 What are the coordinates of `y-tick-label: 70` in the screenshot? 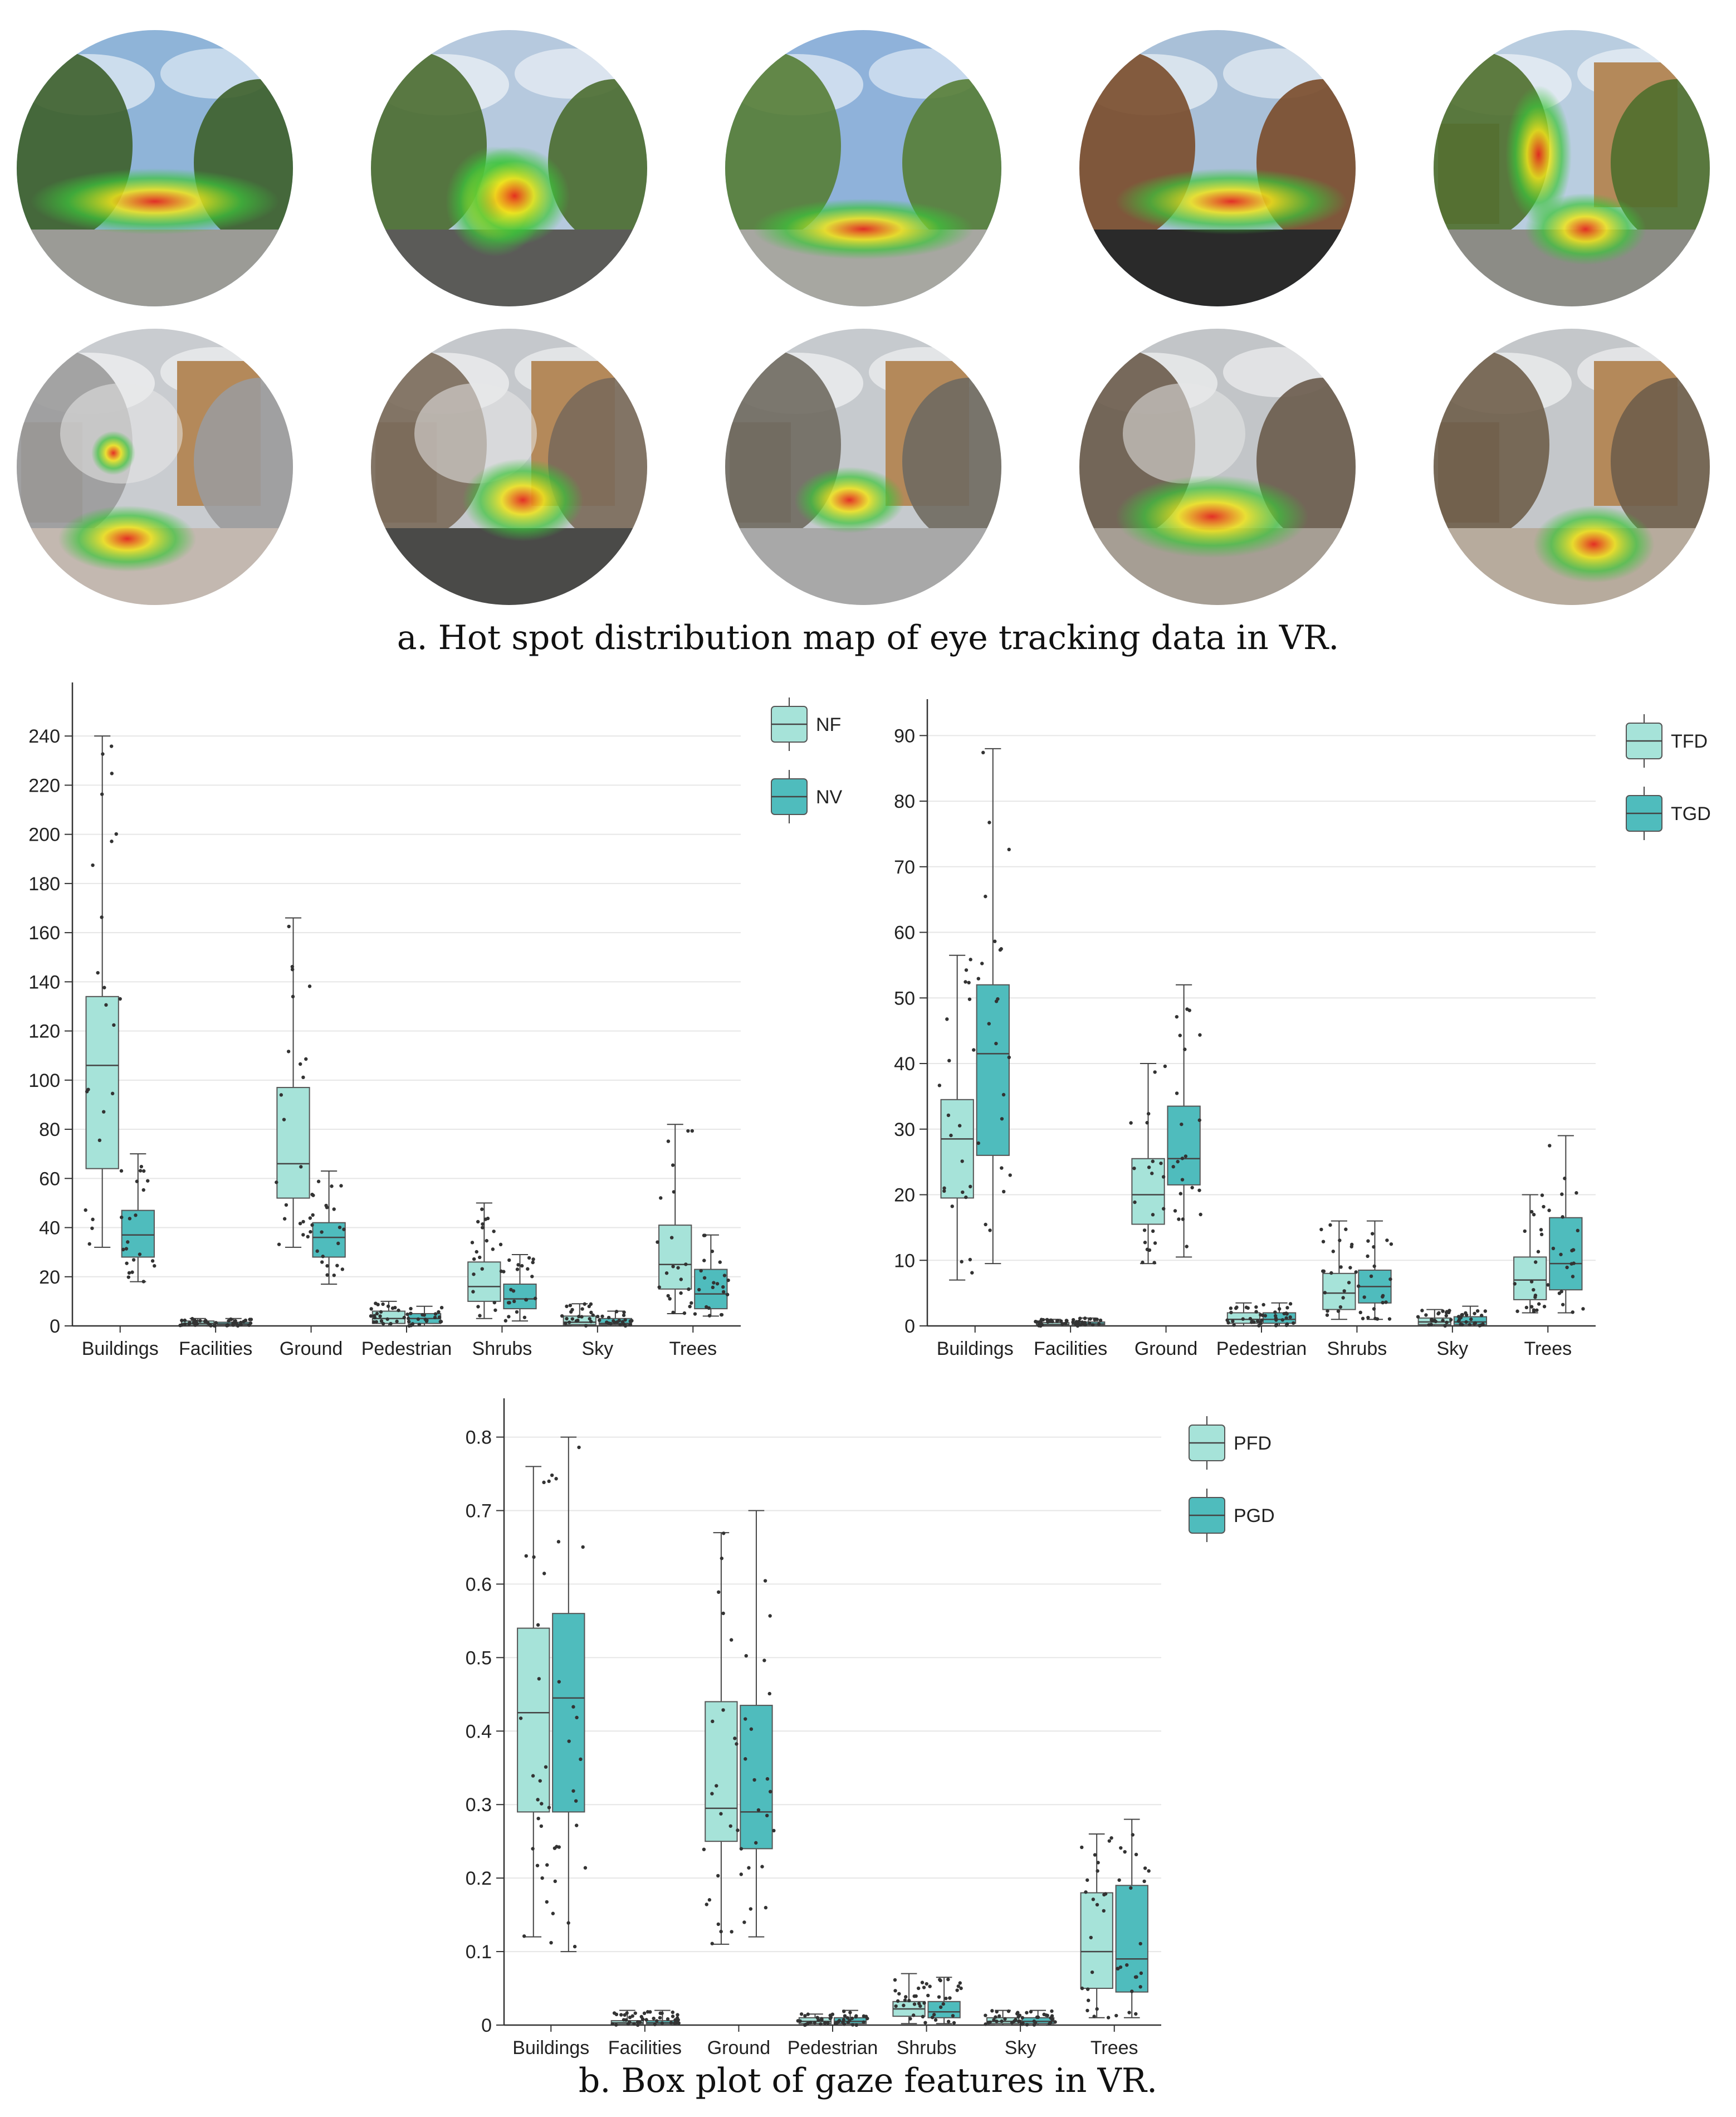 It's located at (905, 867).